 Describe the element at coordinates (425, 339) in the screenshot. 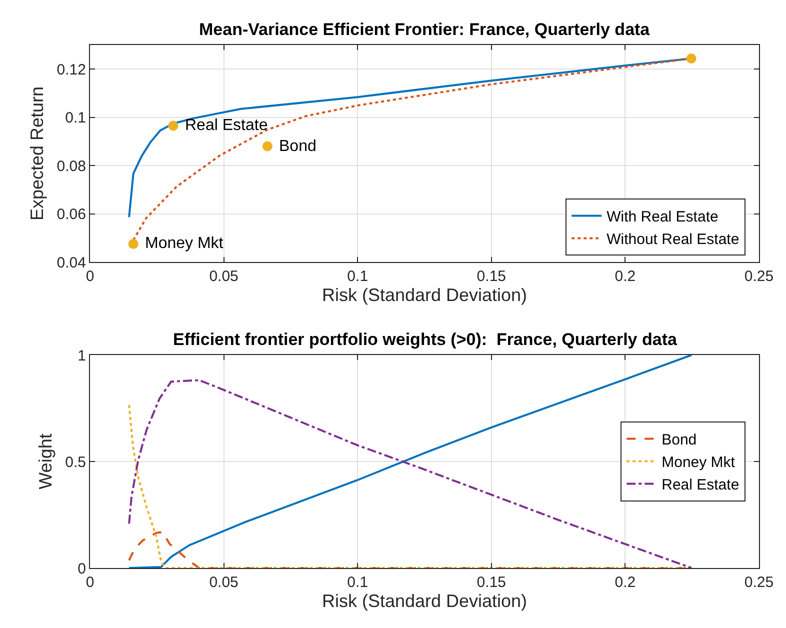

I see `chart-title: Efficient frontier portfolio weights (>0): France, Quarterly data` at that location.